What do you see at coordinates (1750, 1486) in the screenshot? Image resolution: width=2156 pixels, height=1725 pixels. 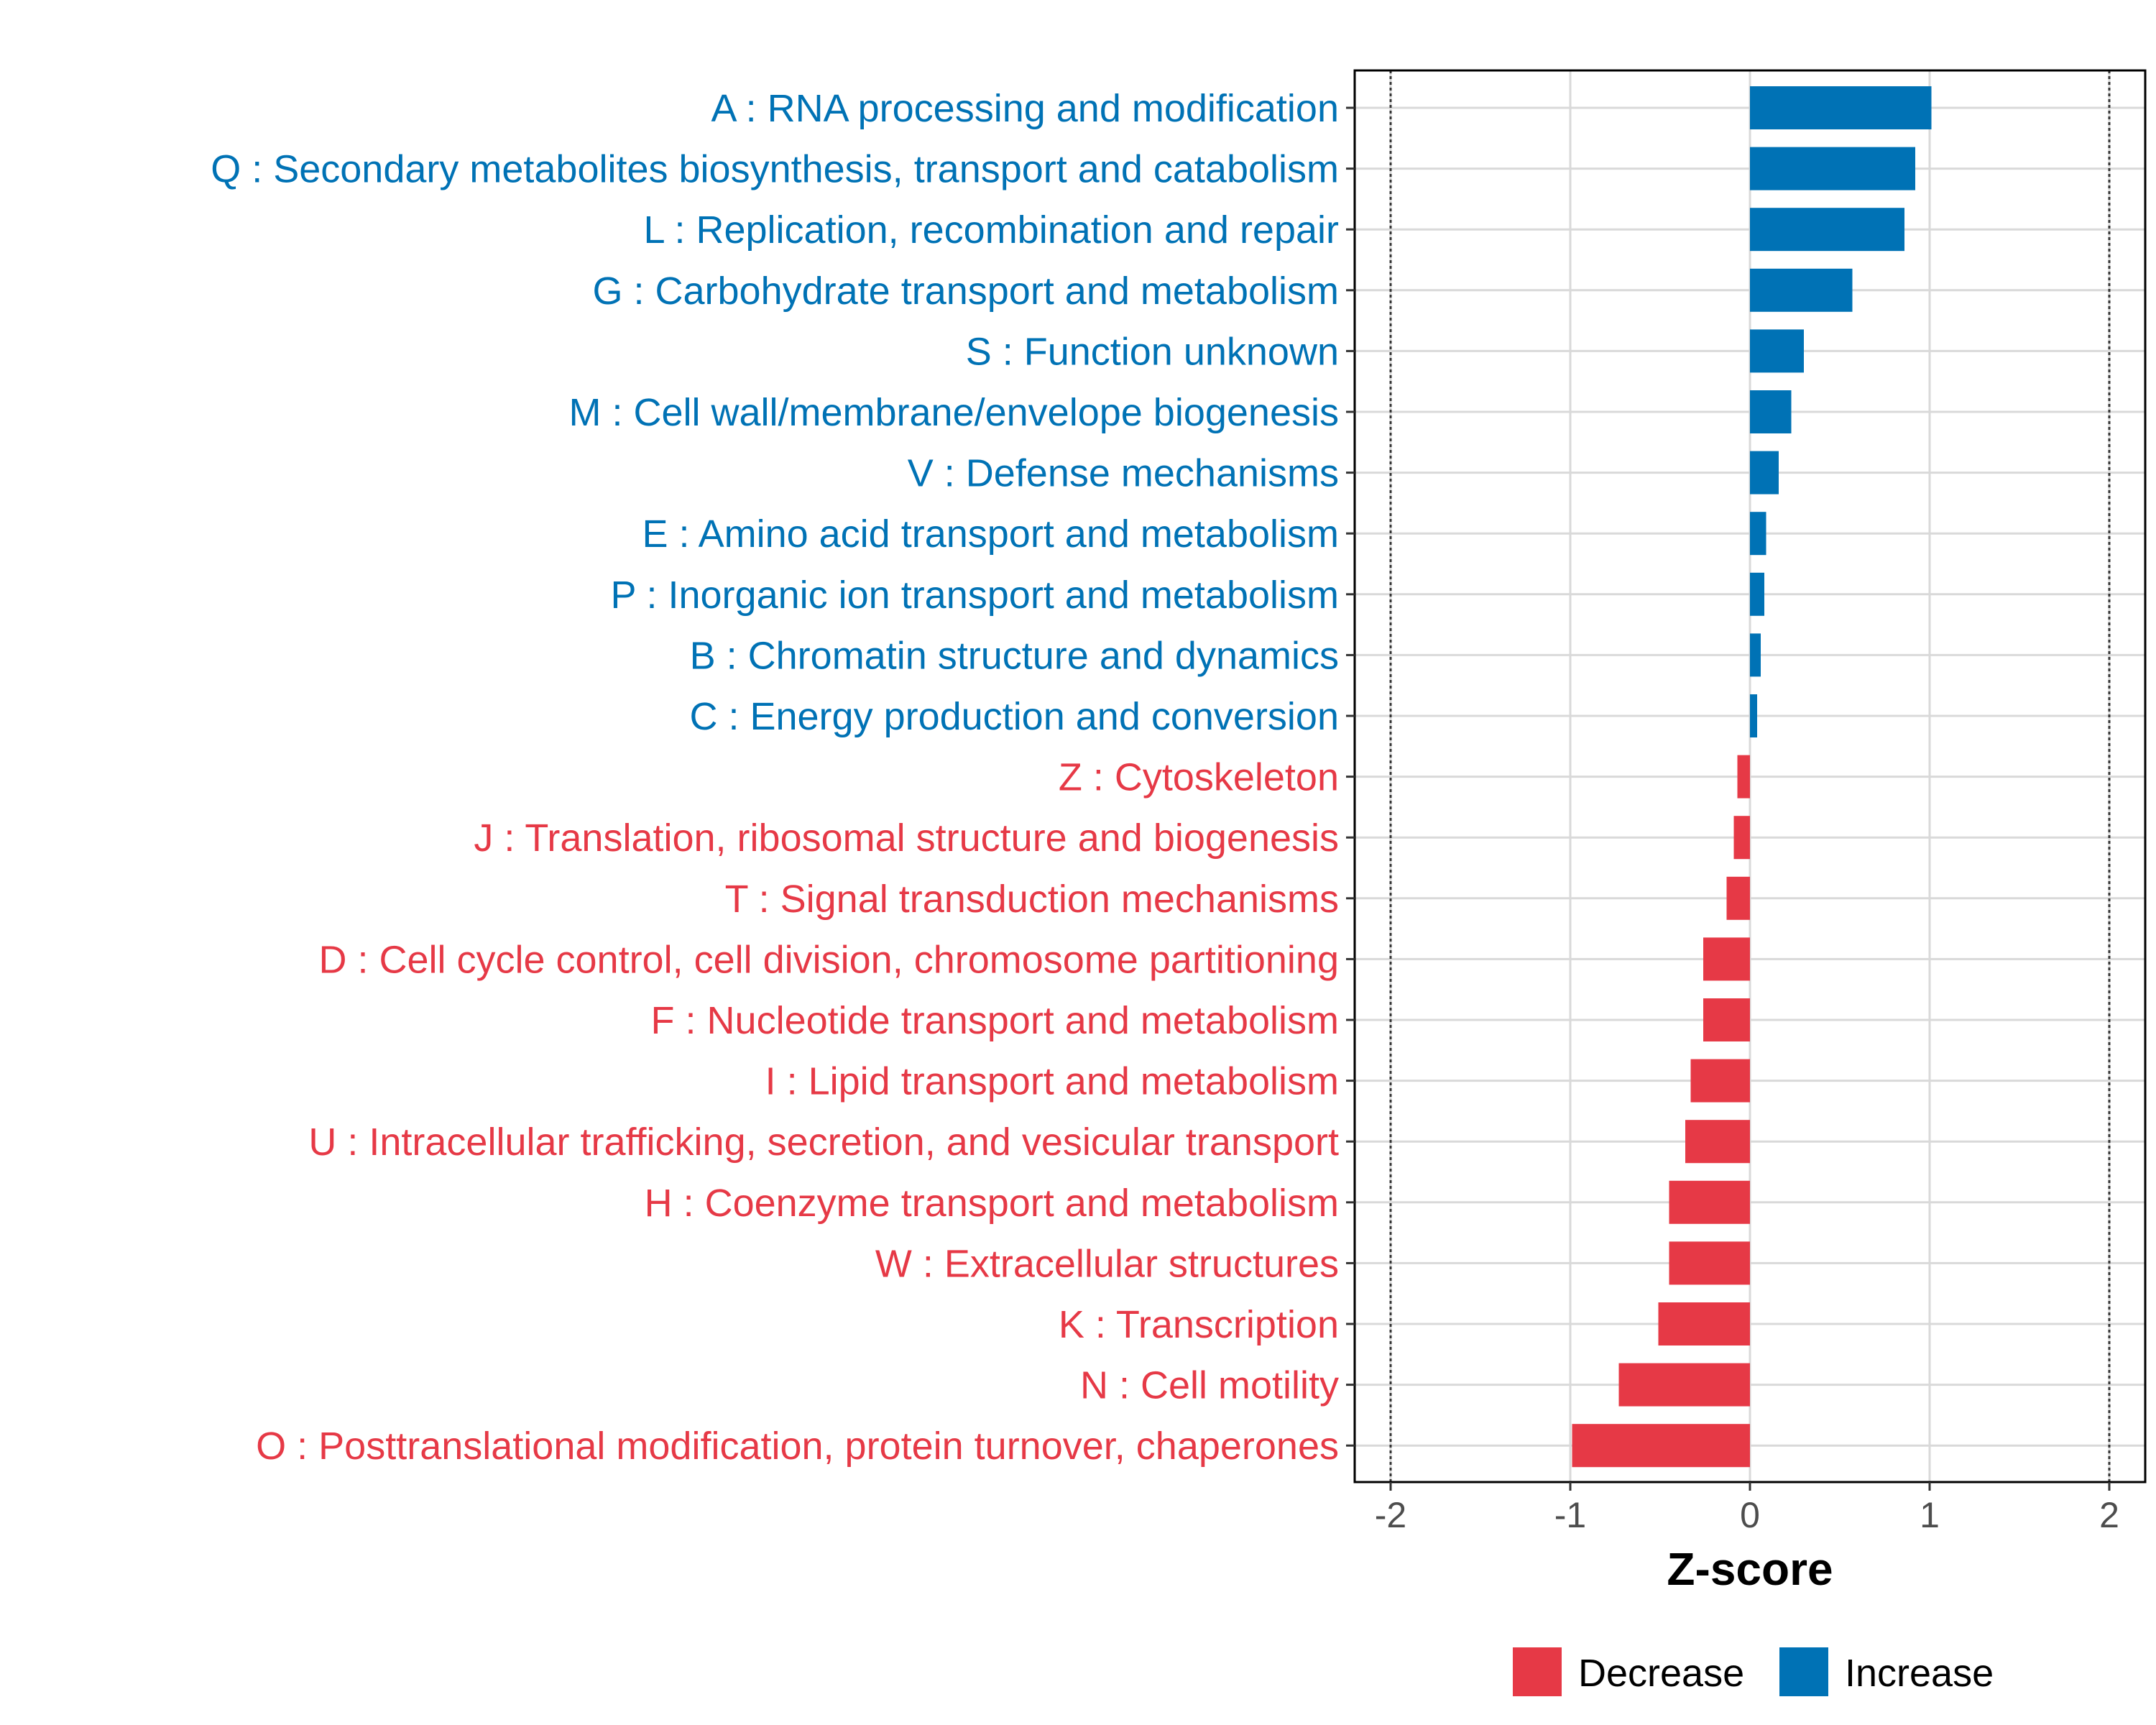 I see `x-axis-ticks` at bounding box center [1750, 1486].